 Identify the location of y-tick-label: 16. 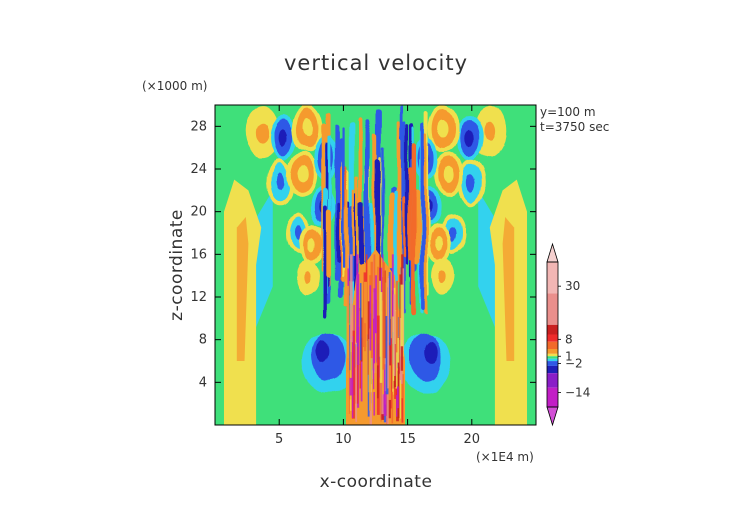
(198, 254).